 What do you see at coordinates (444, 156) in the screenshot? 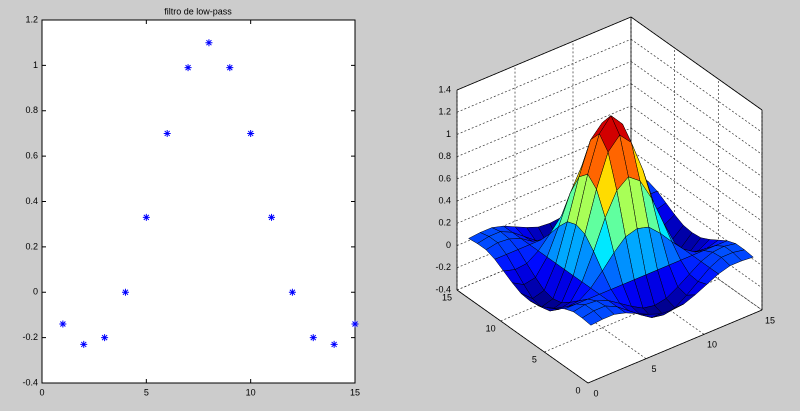
I see `z-tick-label: 0.8` at bounding box center [444, 156].